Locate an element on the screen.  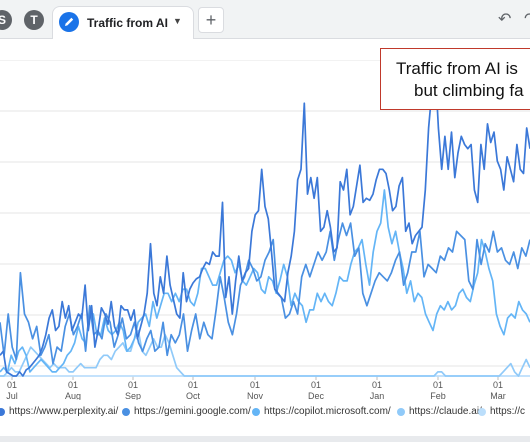
legend-item-perplexity: https://www.perplexity.ai/ is located at coordinates (59, 411).